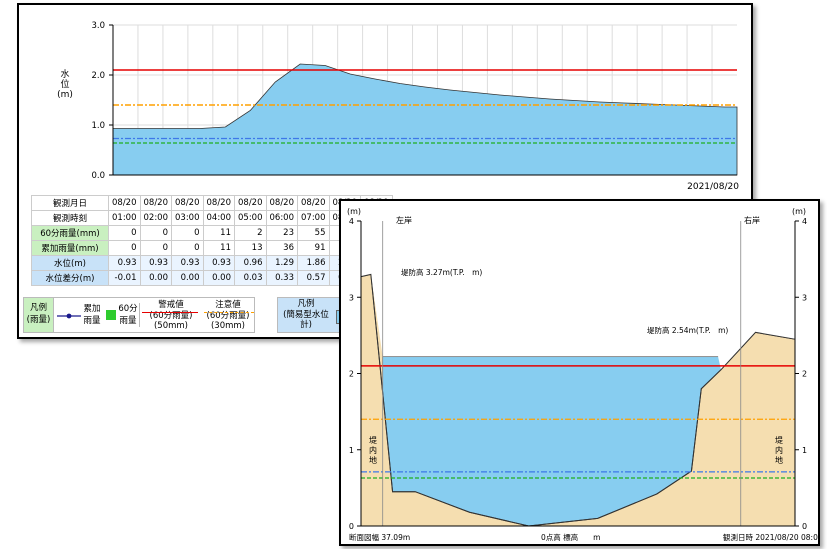 The height and width of the screenshot is (549, 827). What do you see at coordinates (70, 218) in the screenshot?
I see `row-label: 観測時刻` at bounding box center [70, 218].